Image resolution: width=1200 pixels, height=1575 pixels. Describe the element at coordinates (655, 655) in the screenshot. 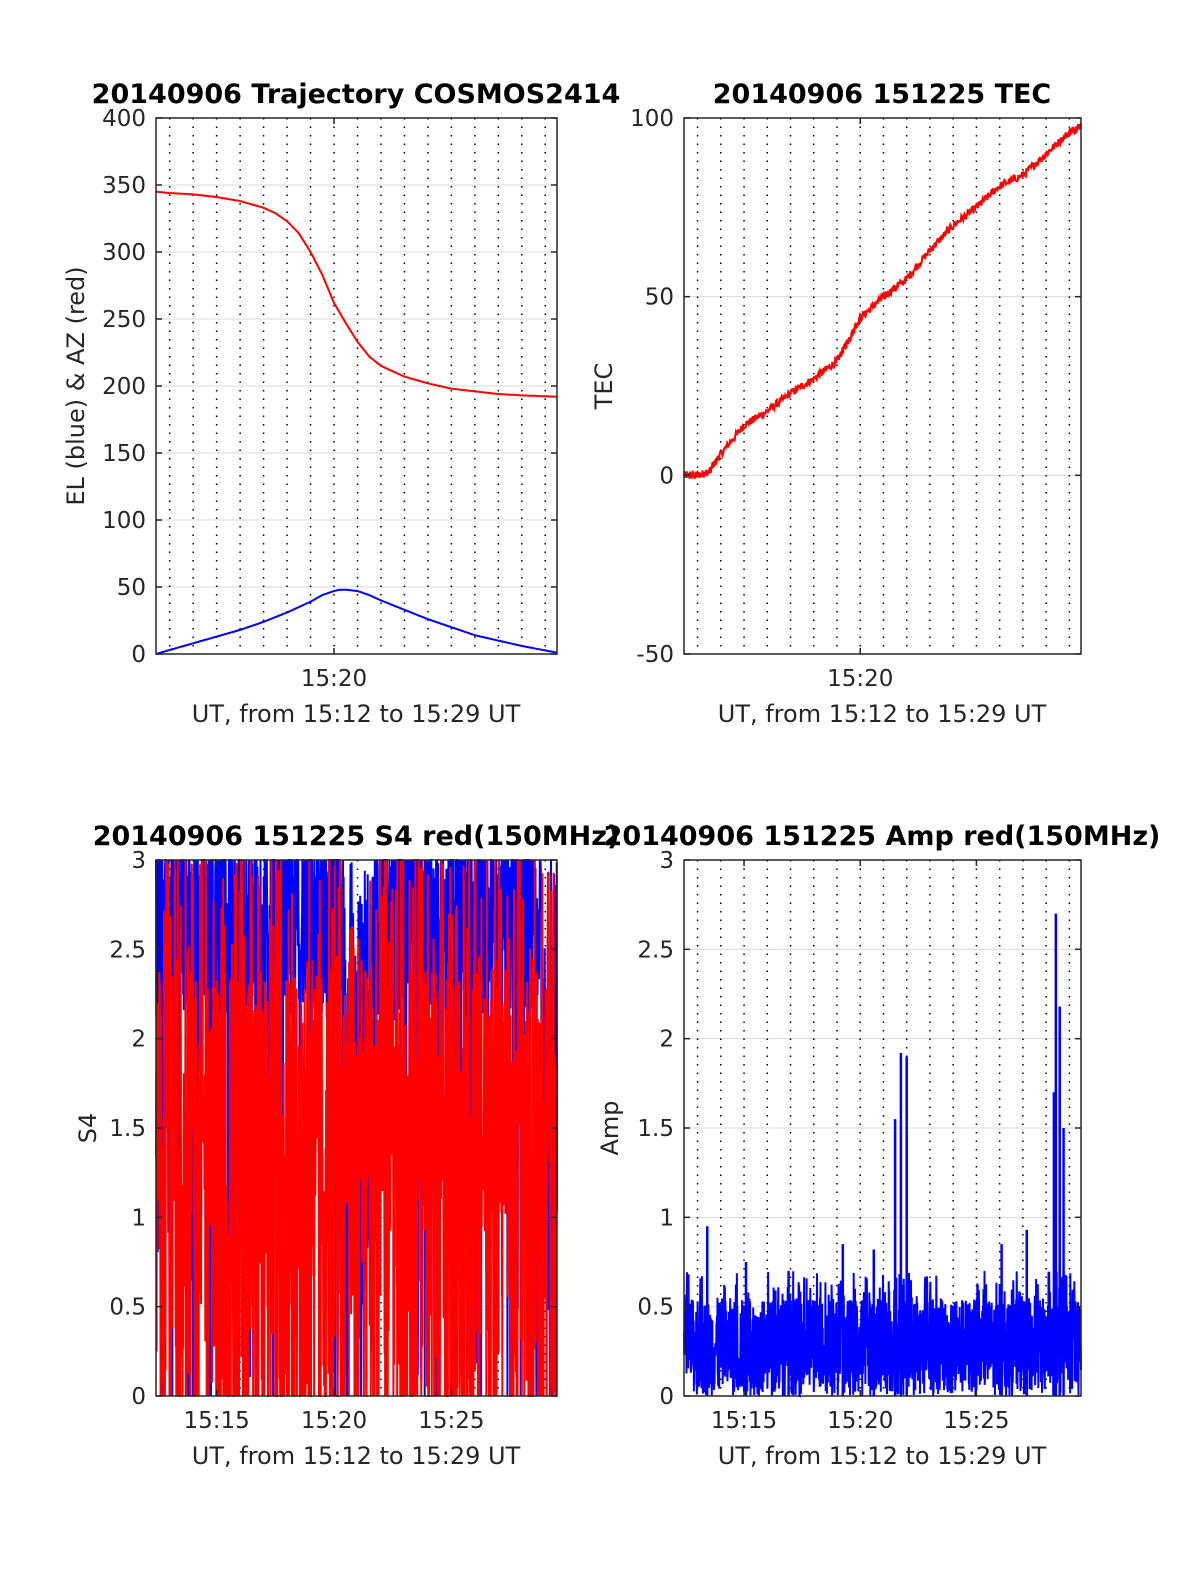

I see `y-tick-label: -50` at that location.